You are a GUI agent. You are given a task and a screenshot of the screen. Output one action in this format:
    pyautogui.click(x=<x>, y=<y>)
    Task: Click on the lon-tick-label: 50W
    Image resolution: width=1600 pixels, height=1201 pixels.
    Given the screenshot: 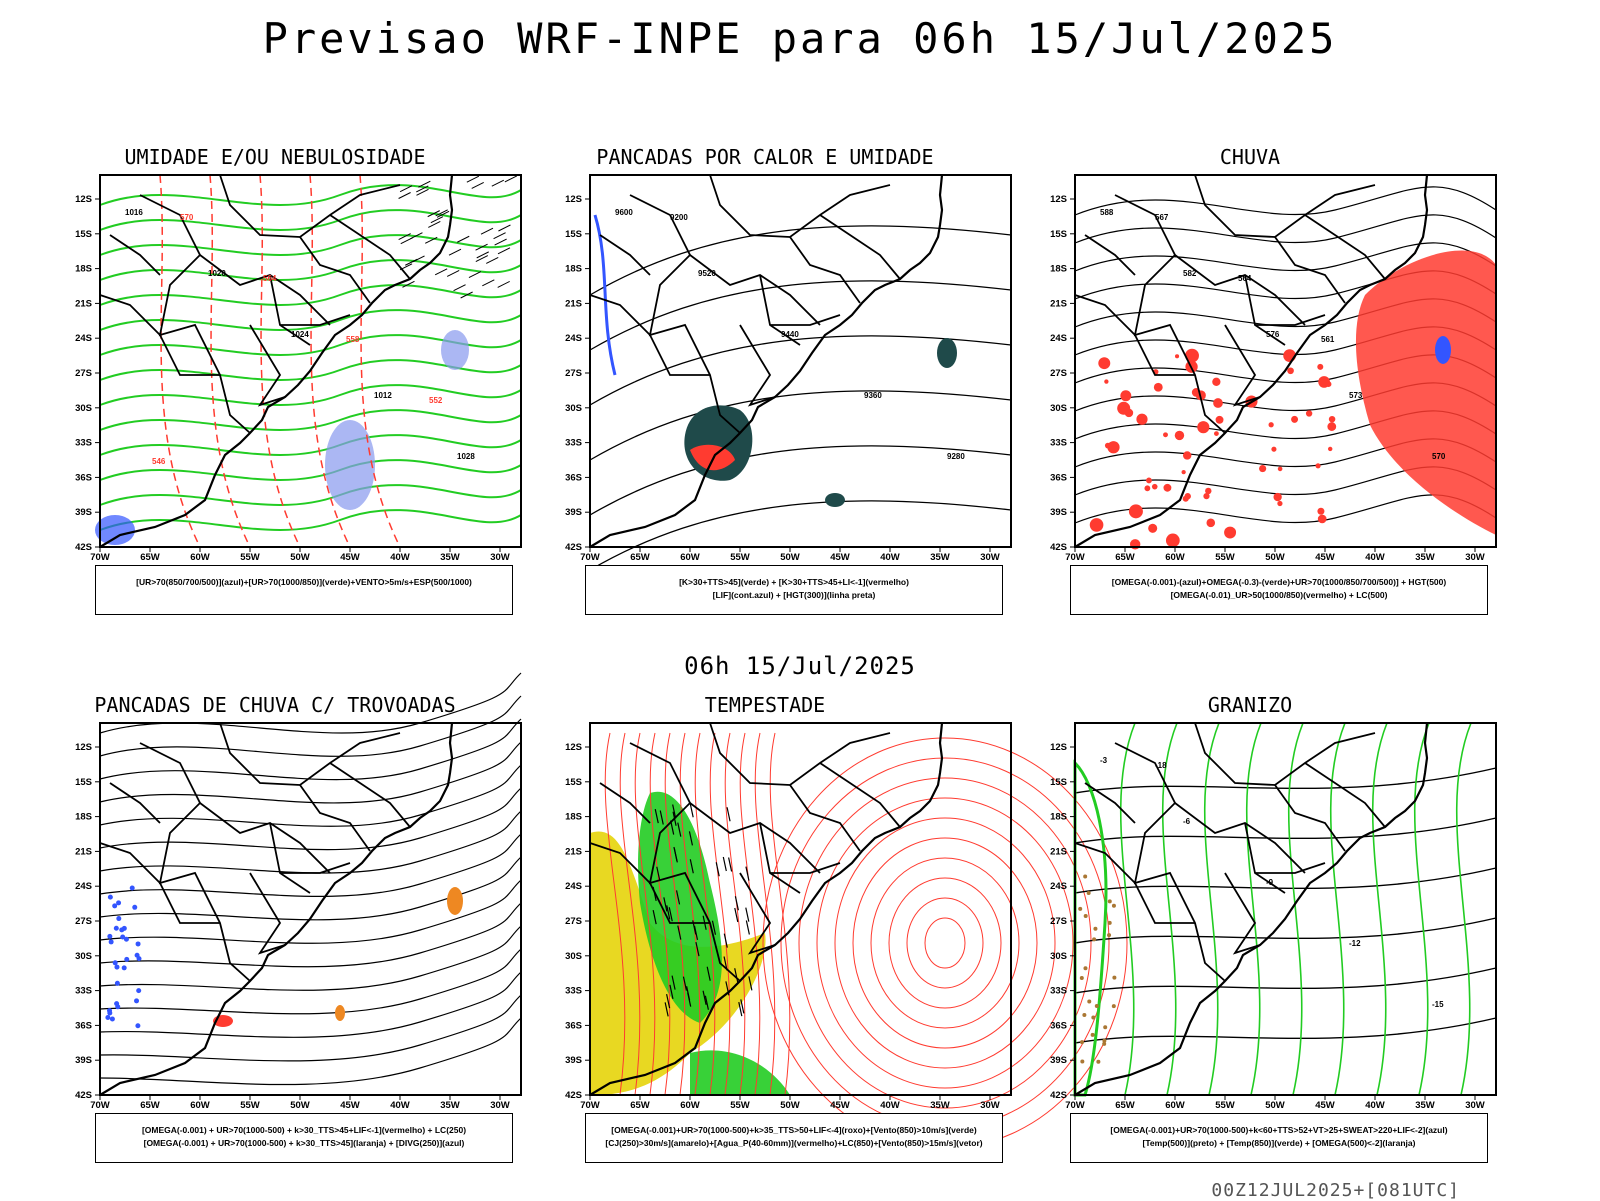 What is the action you would take?
    pyautogui.click(x=790, y=557)
    